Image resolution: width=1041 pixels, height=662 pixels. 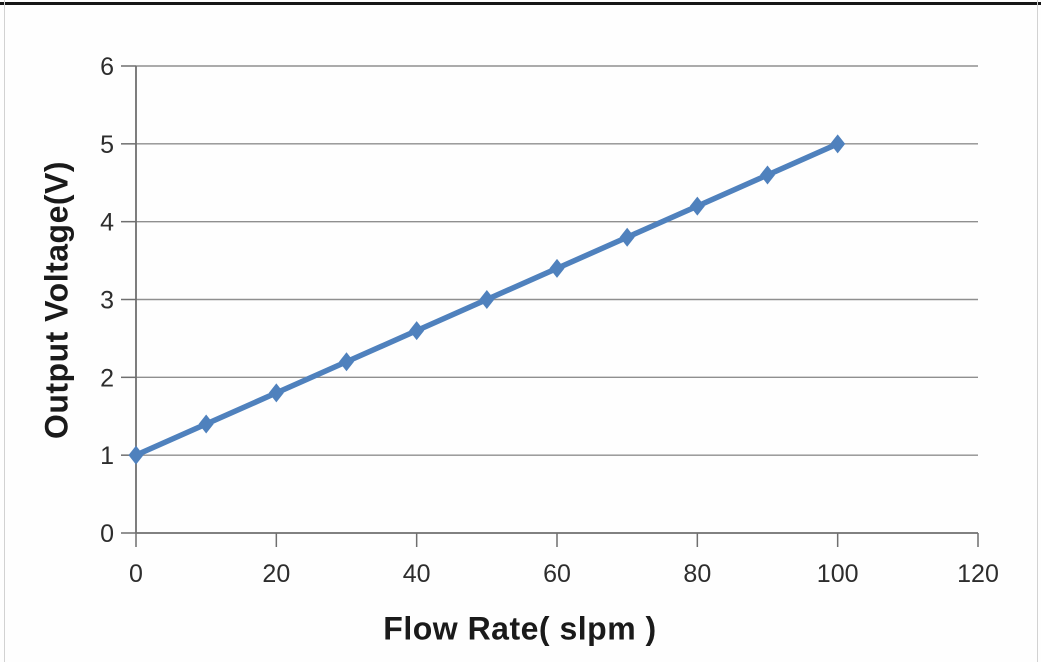 What do you see at coordinates (136, 574) in the screenshot?
I see `x-tick-label: 0` at bounding box center [136, 574].